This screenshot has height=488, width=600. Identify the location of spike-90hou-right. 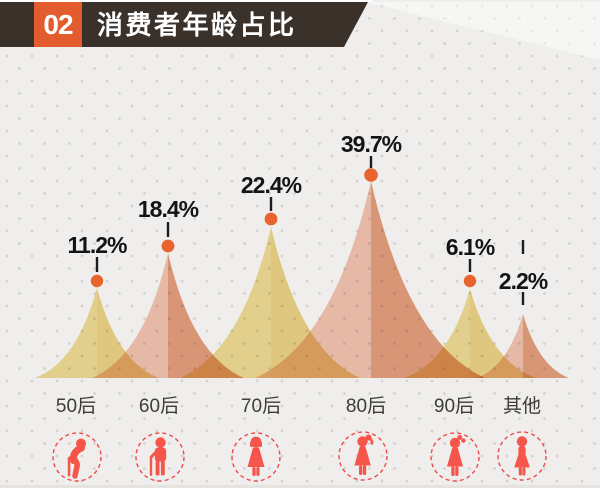
(503, 333).